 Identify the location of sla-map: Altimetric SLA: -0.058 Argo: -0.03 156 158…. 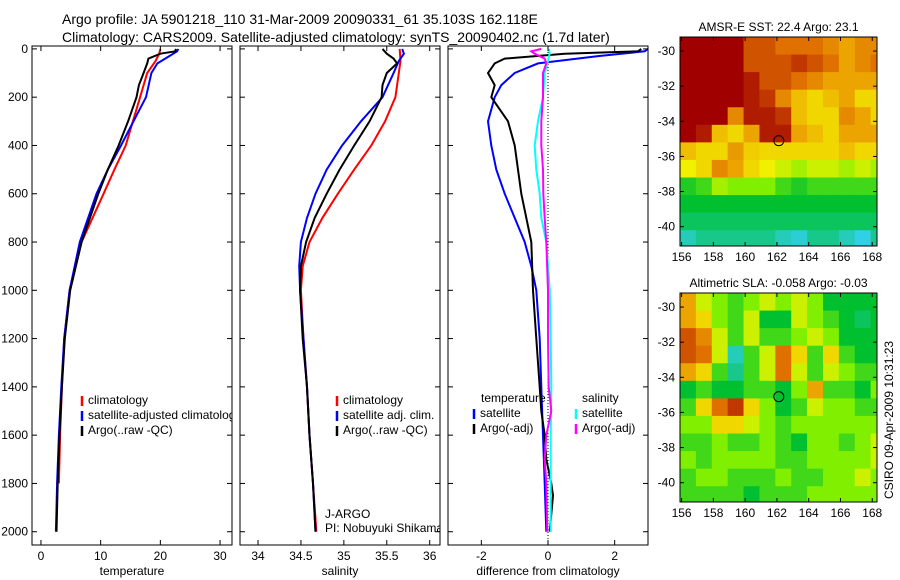
(770, 398).